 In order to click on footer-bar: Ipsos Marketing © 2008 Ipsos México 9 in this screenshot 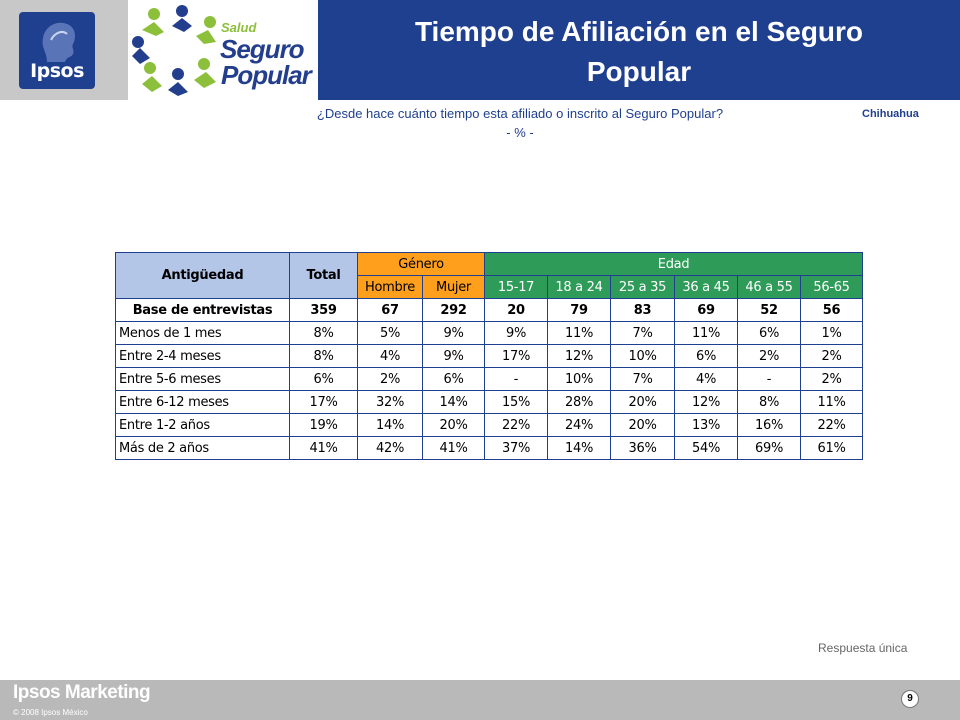, I will do `click(480, 700)`.